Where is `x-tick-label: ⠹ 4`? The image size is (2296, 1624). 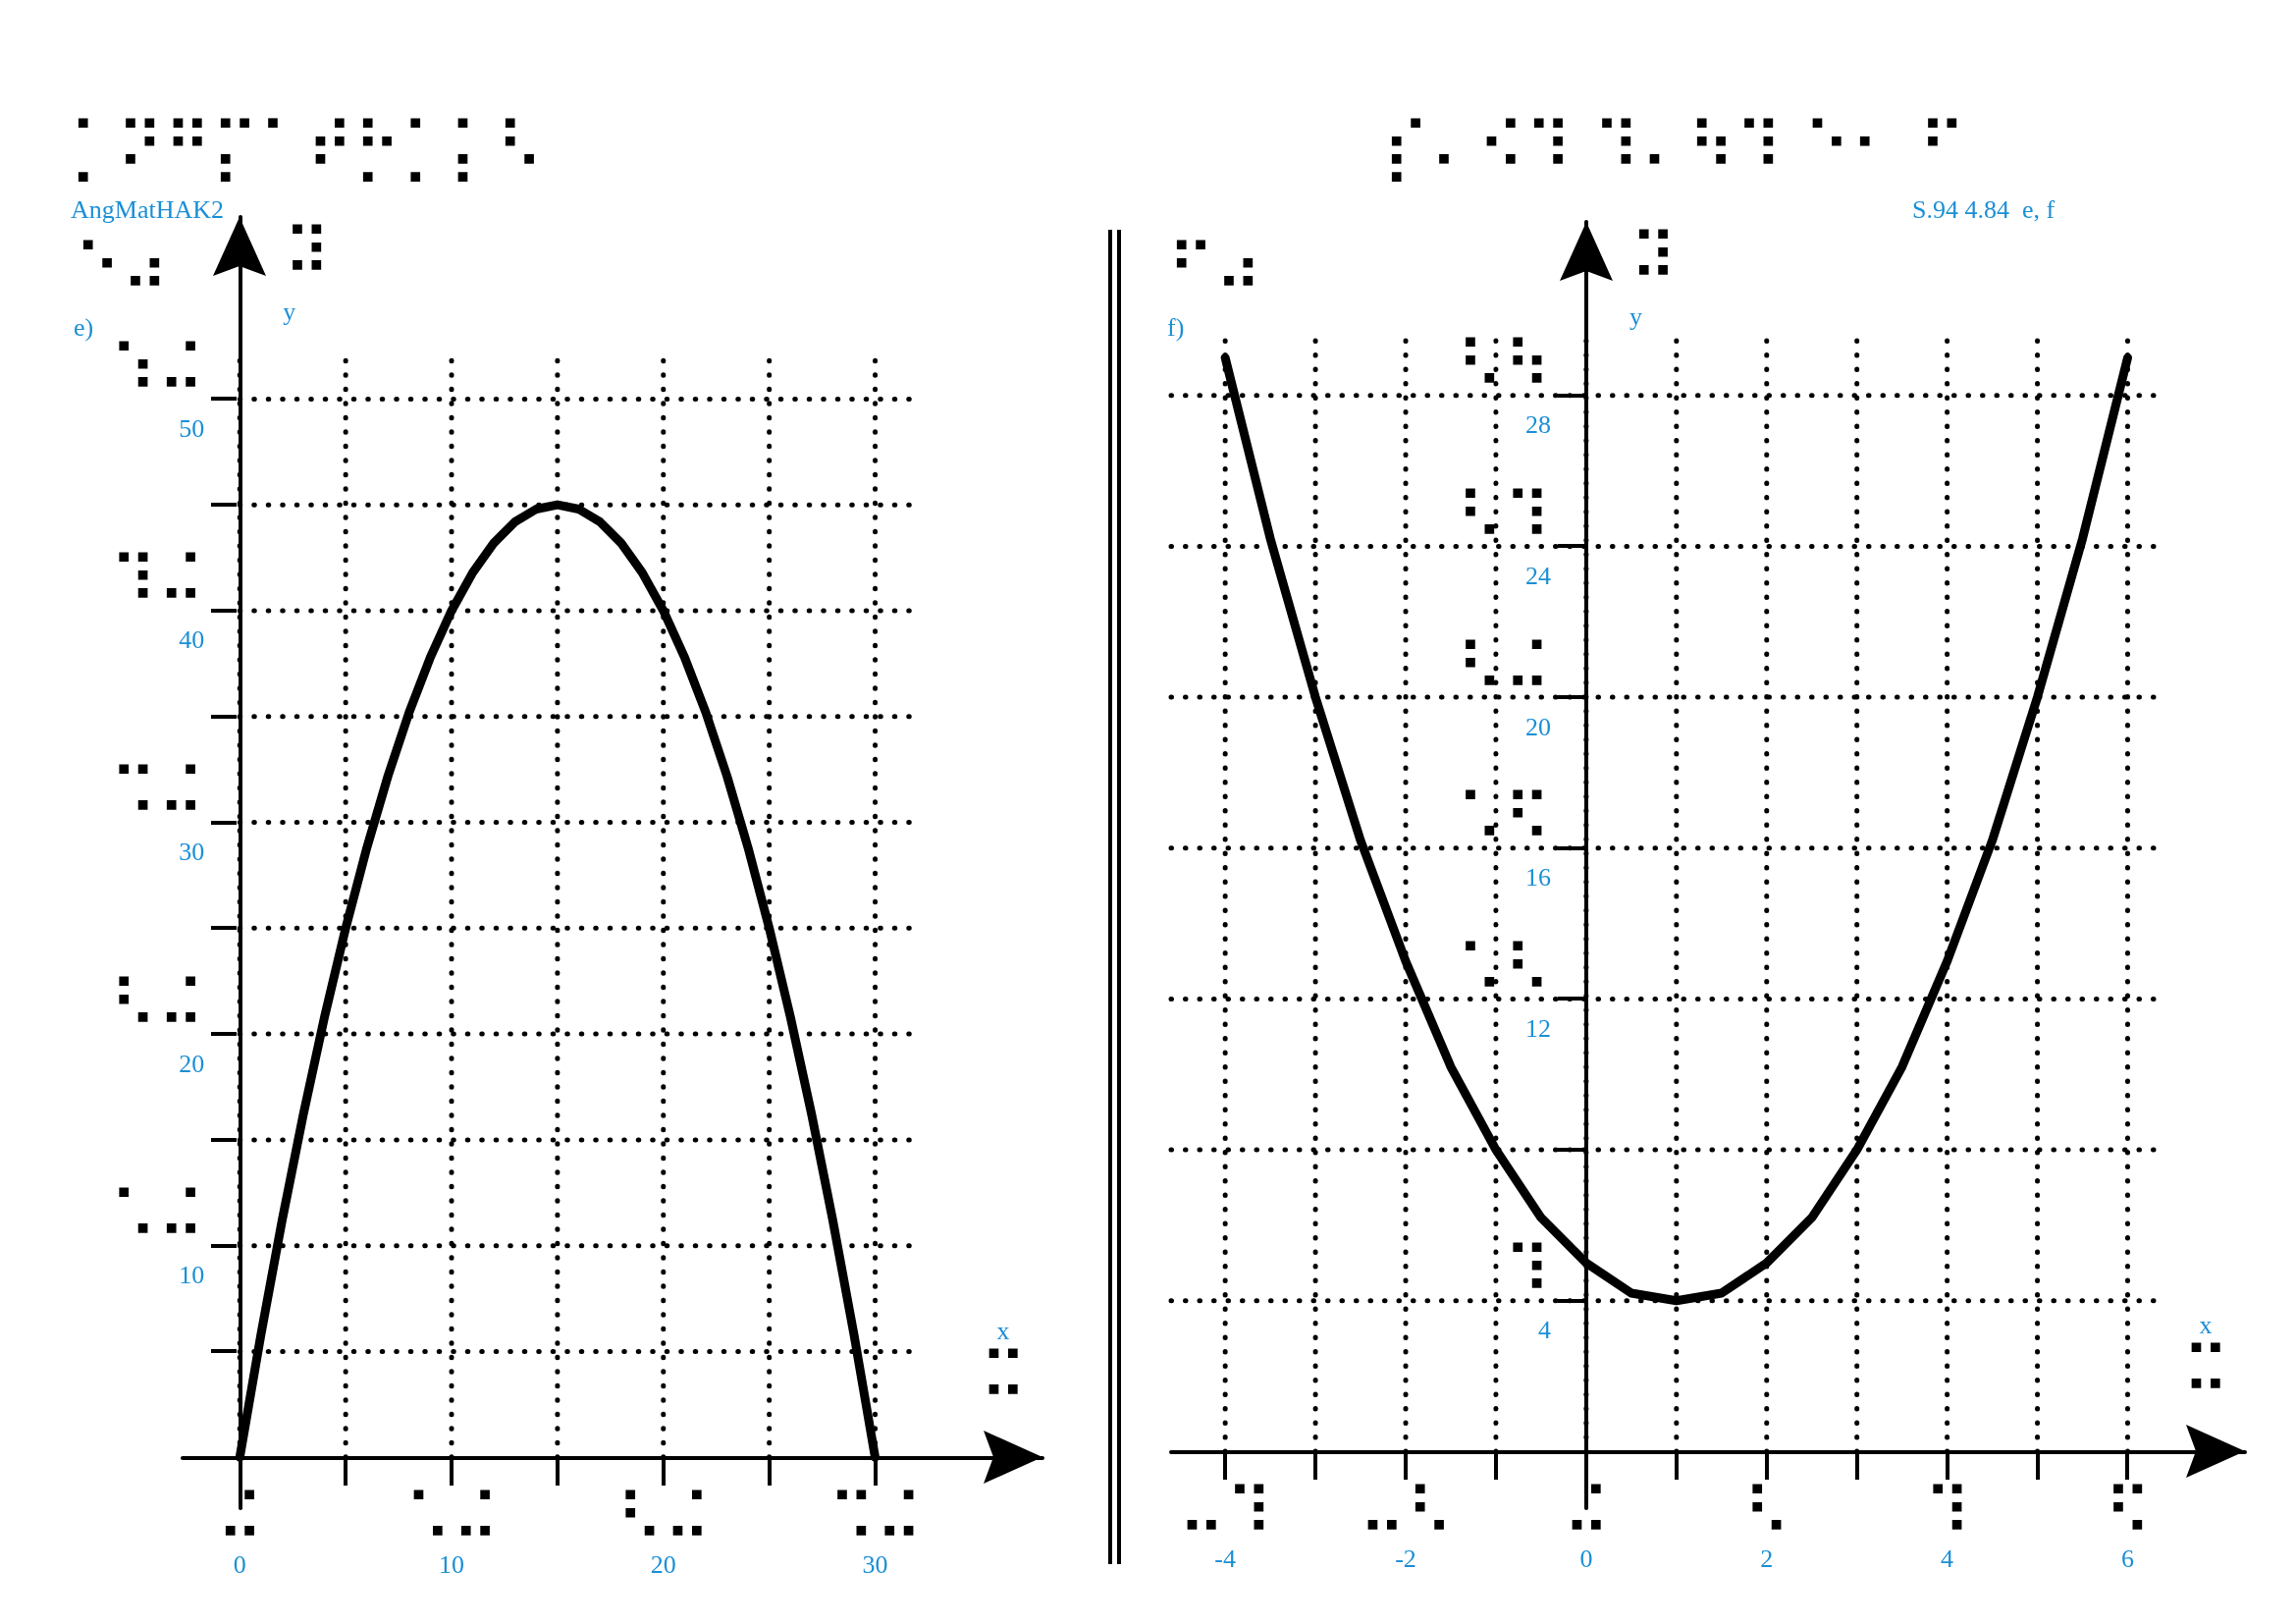
x-tick-label: ⠹ 4 is located at coordinates (1947, 1523).